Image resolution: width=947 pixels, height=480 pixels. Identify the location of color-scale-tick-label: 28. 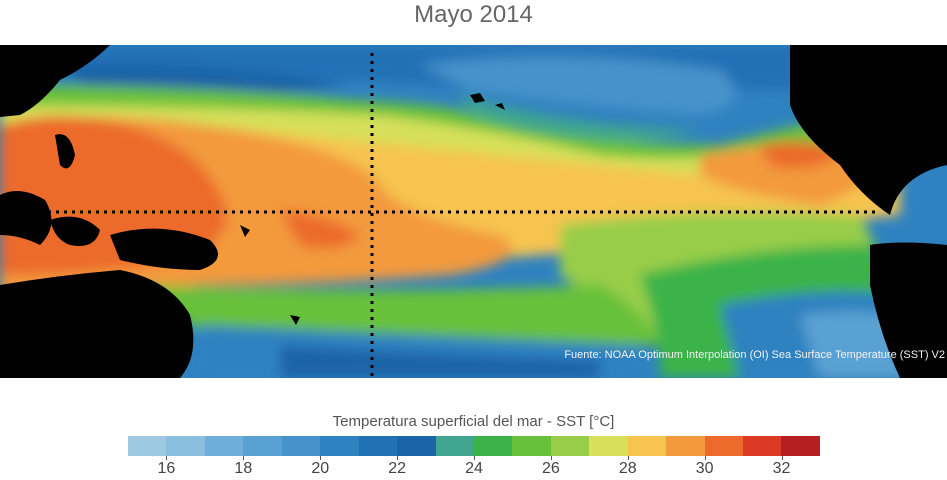
(627, 468).